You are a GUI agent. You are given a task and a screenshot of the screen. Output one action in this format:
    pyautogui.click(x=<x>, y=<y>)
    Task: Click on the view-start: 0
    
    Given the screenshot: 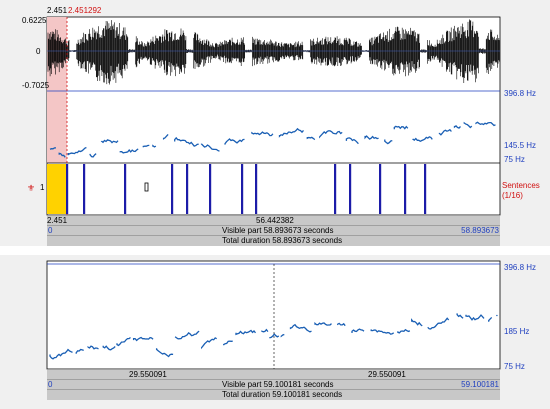 What is the action you would take?
    pyautogui.click(x=50, y=230)
    